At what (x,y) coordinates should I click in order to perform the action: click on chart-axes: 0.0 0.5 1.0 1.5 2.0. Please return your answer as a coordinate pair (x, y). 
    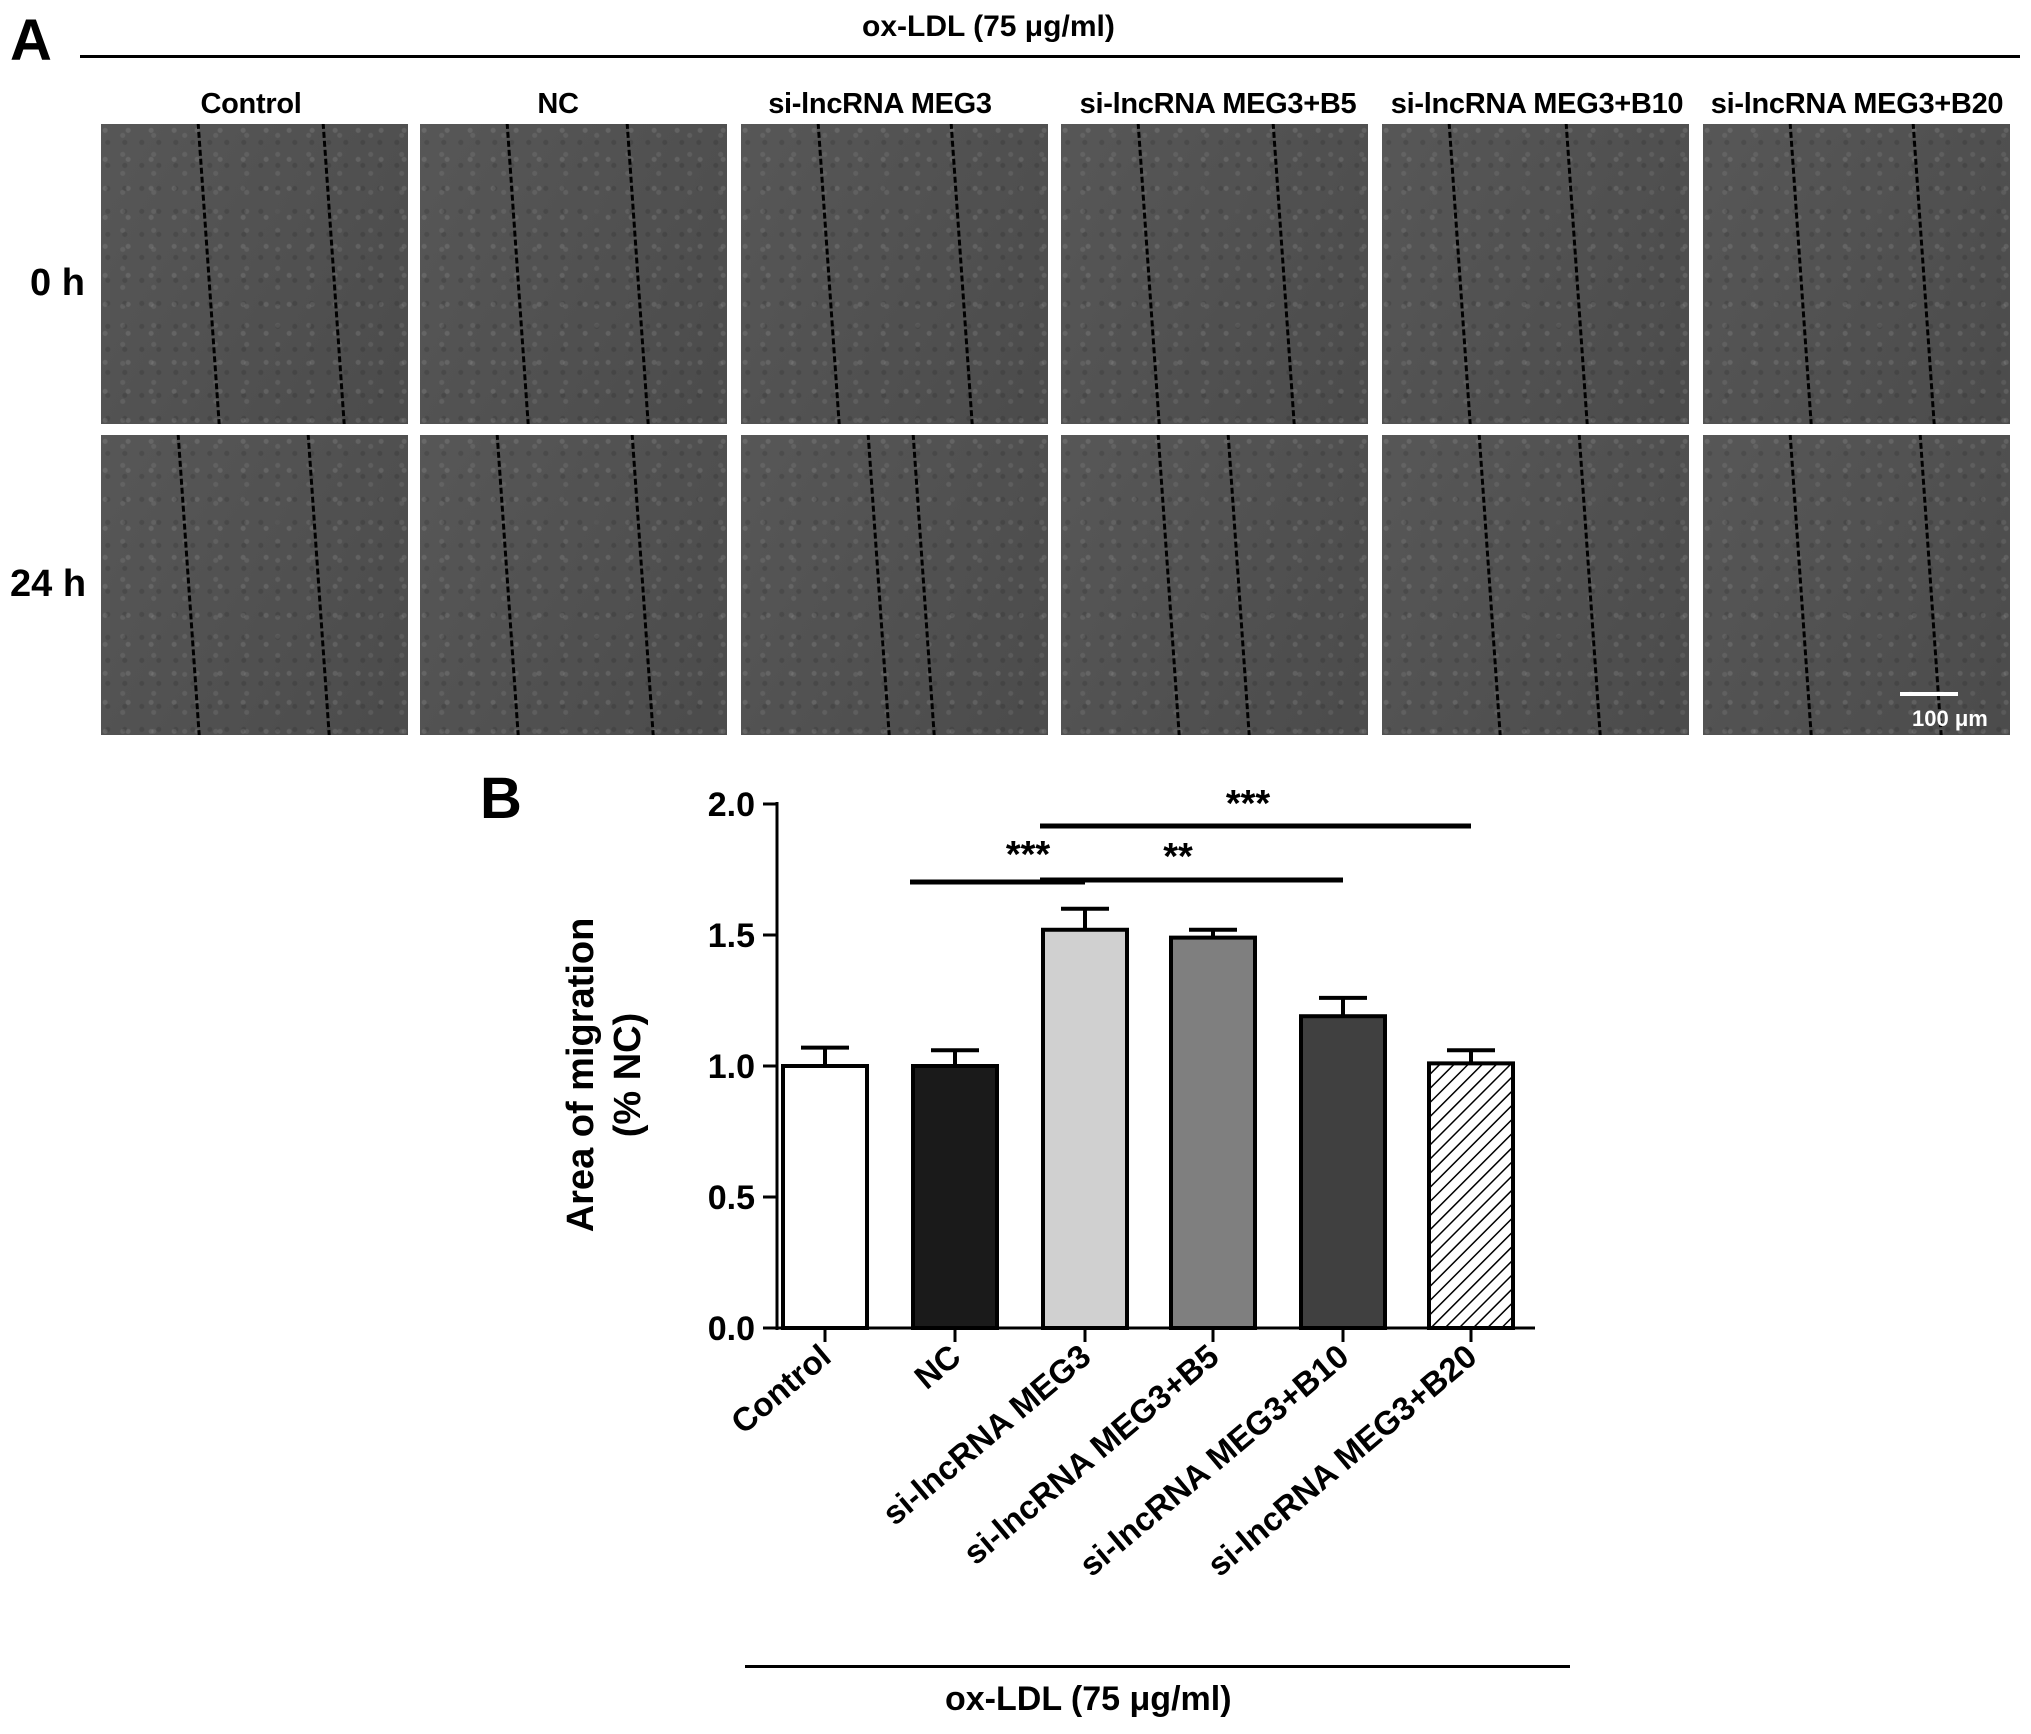
    Looking at the image, I should click on (1121, 1067).